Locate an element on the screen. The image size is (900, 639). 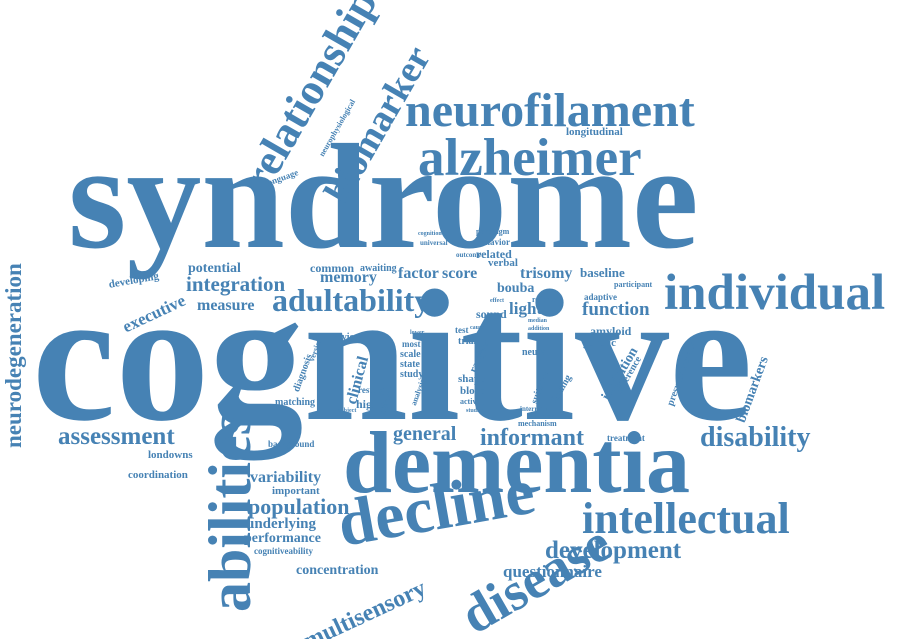
word-score: score is located at coordinates (460, 273).